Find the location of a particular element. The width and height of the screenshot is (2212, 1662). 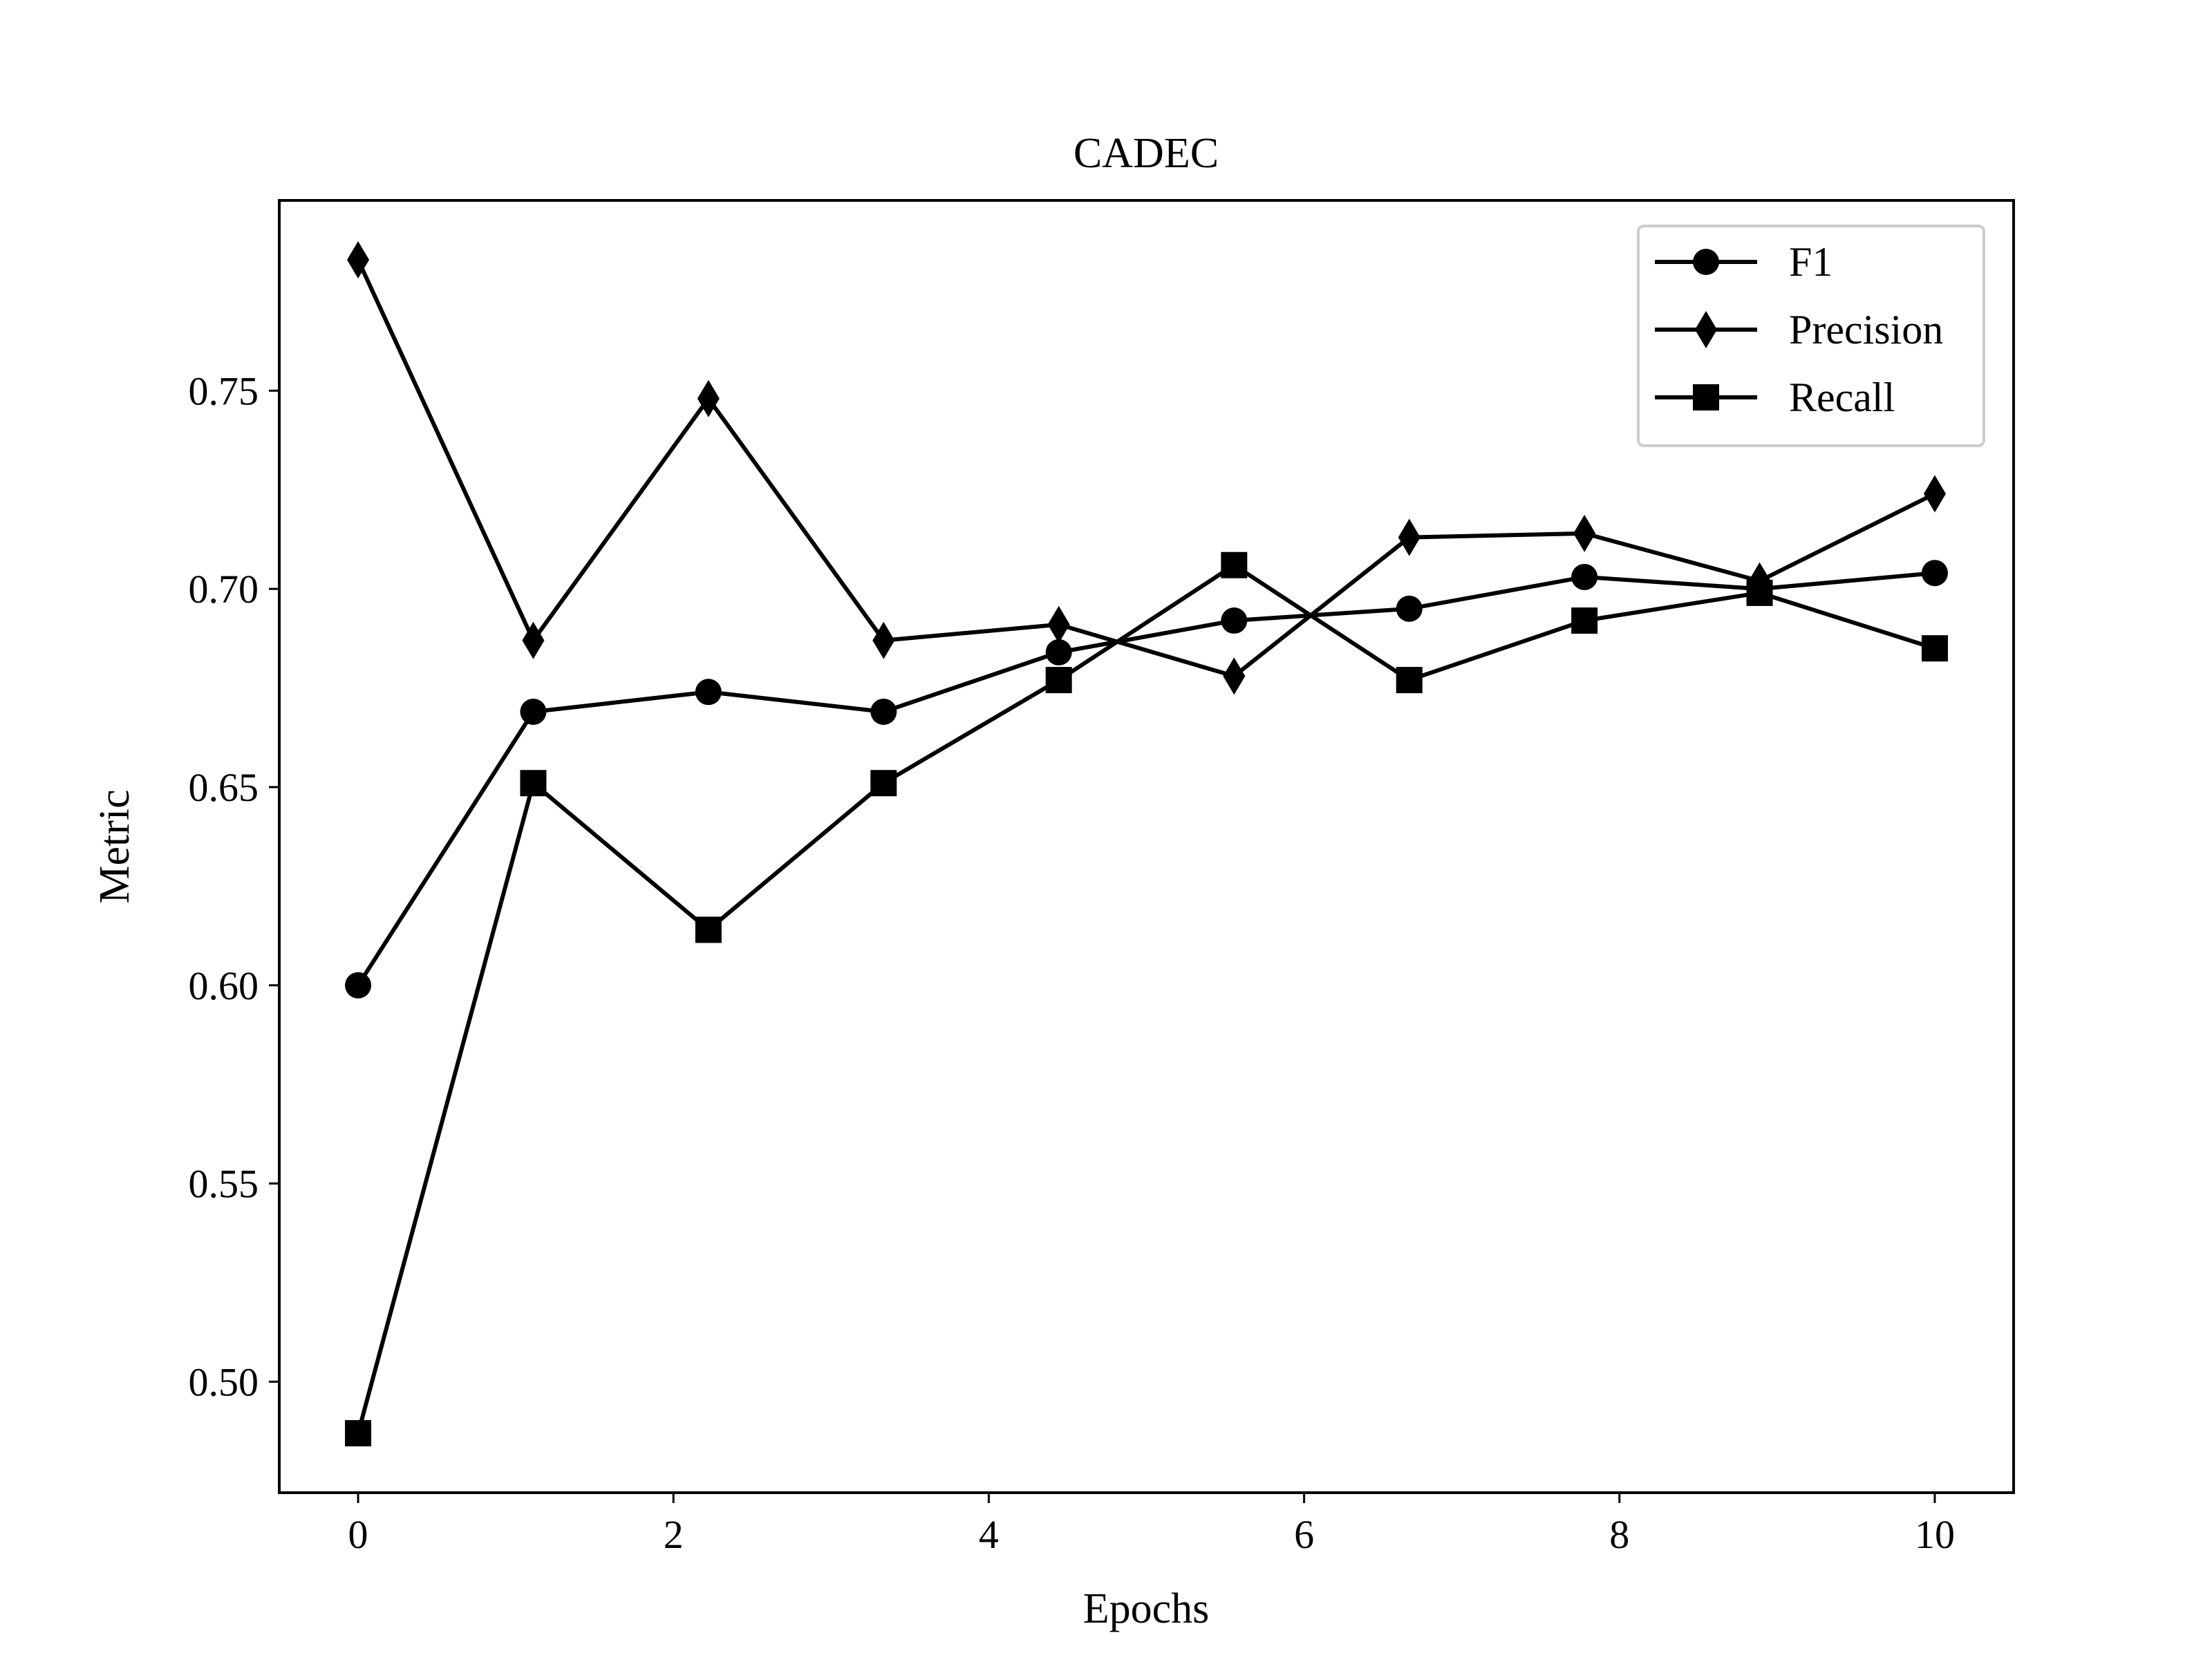

legend-marker-precision is located at coordinates (1706, 329).